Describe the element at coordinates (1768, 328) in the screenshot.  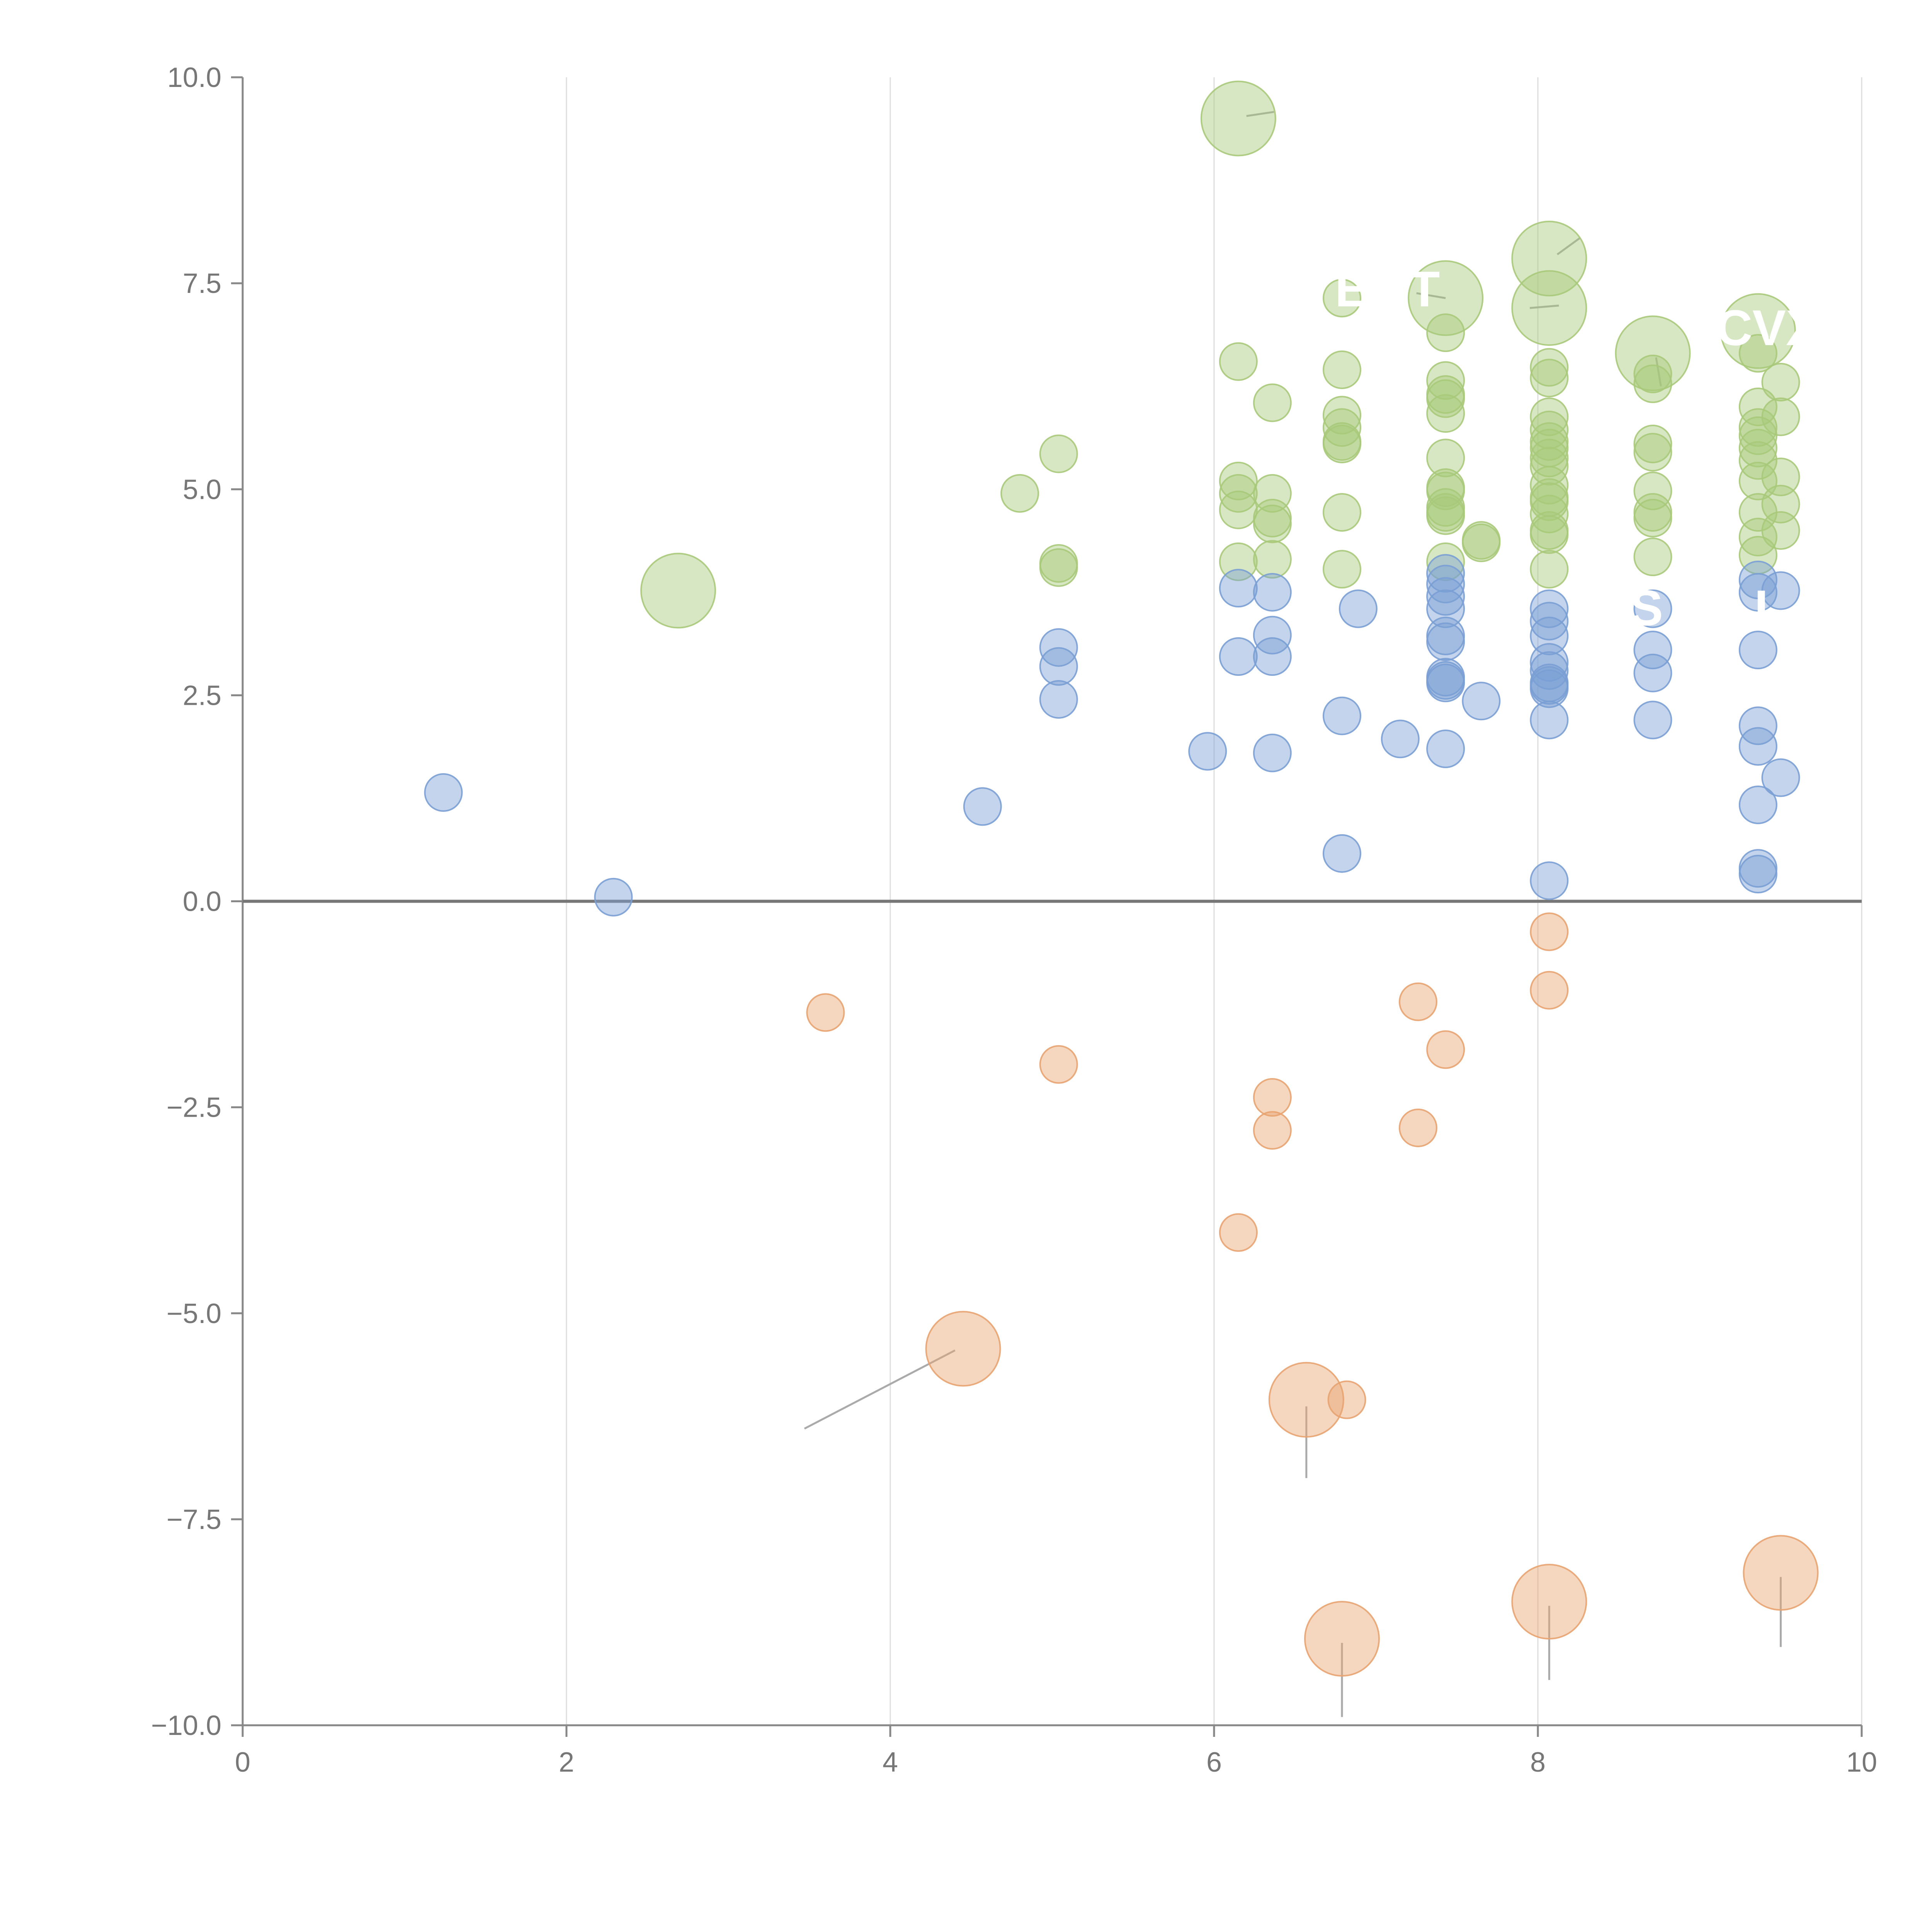
I see `data-label: CVX` at that location.